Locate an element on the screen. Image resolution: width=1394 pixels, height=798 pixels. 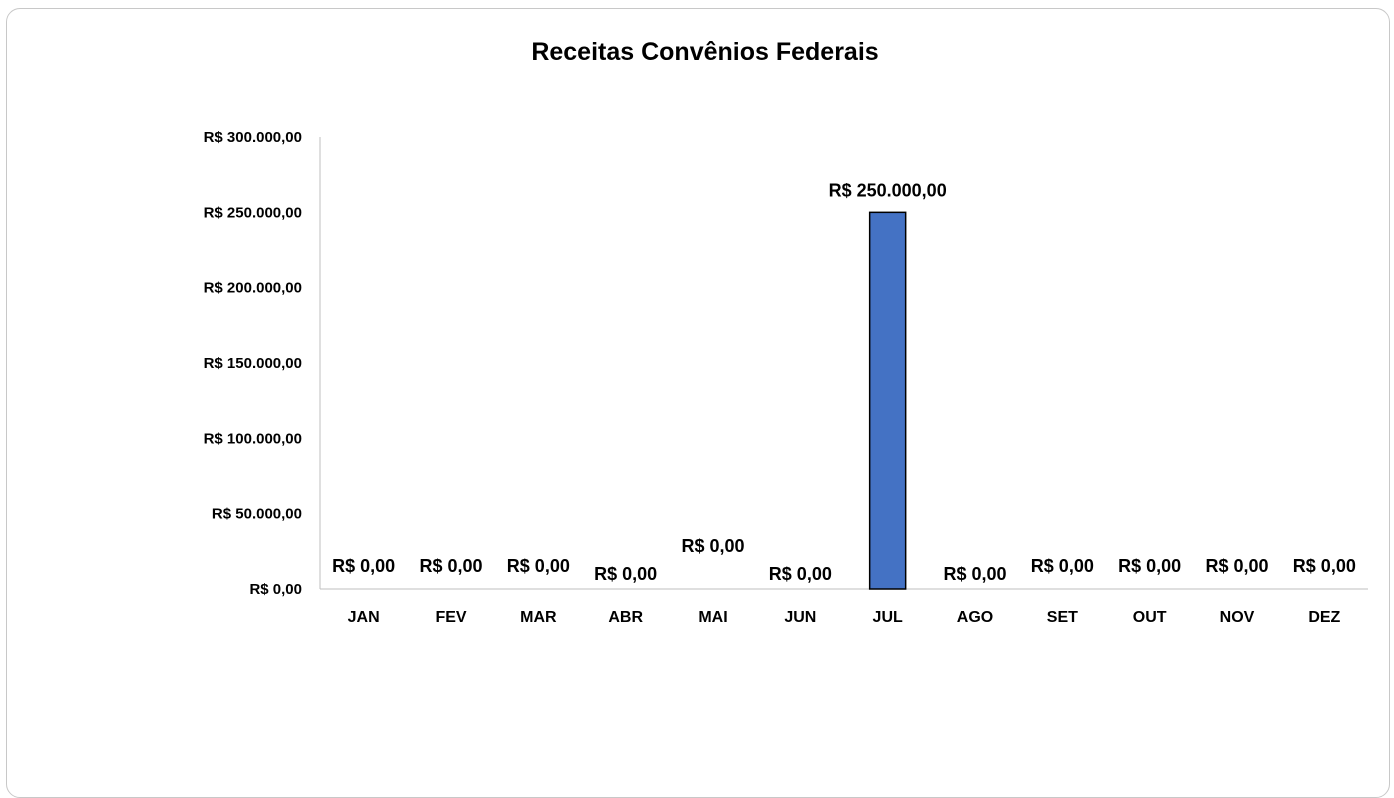
x-tick-label: JUL is located at coordinates (888, 617).